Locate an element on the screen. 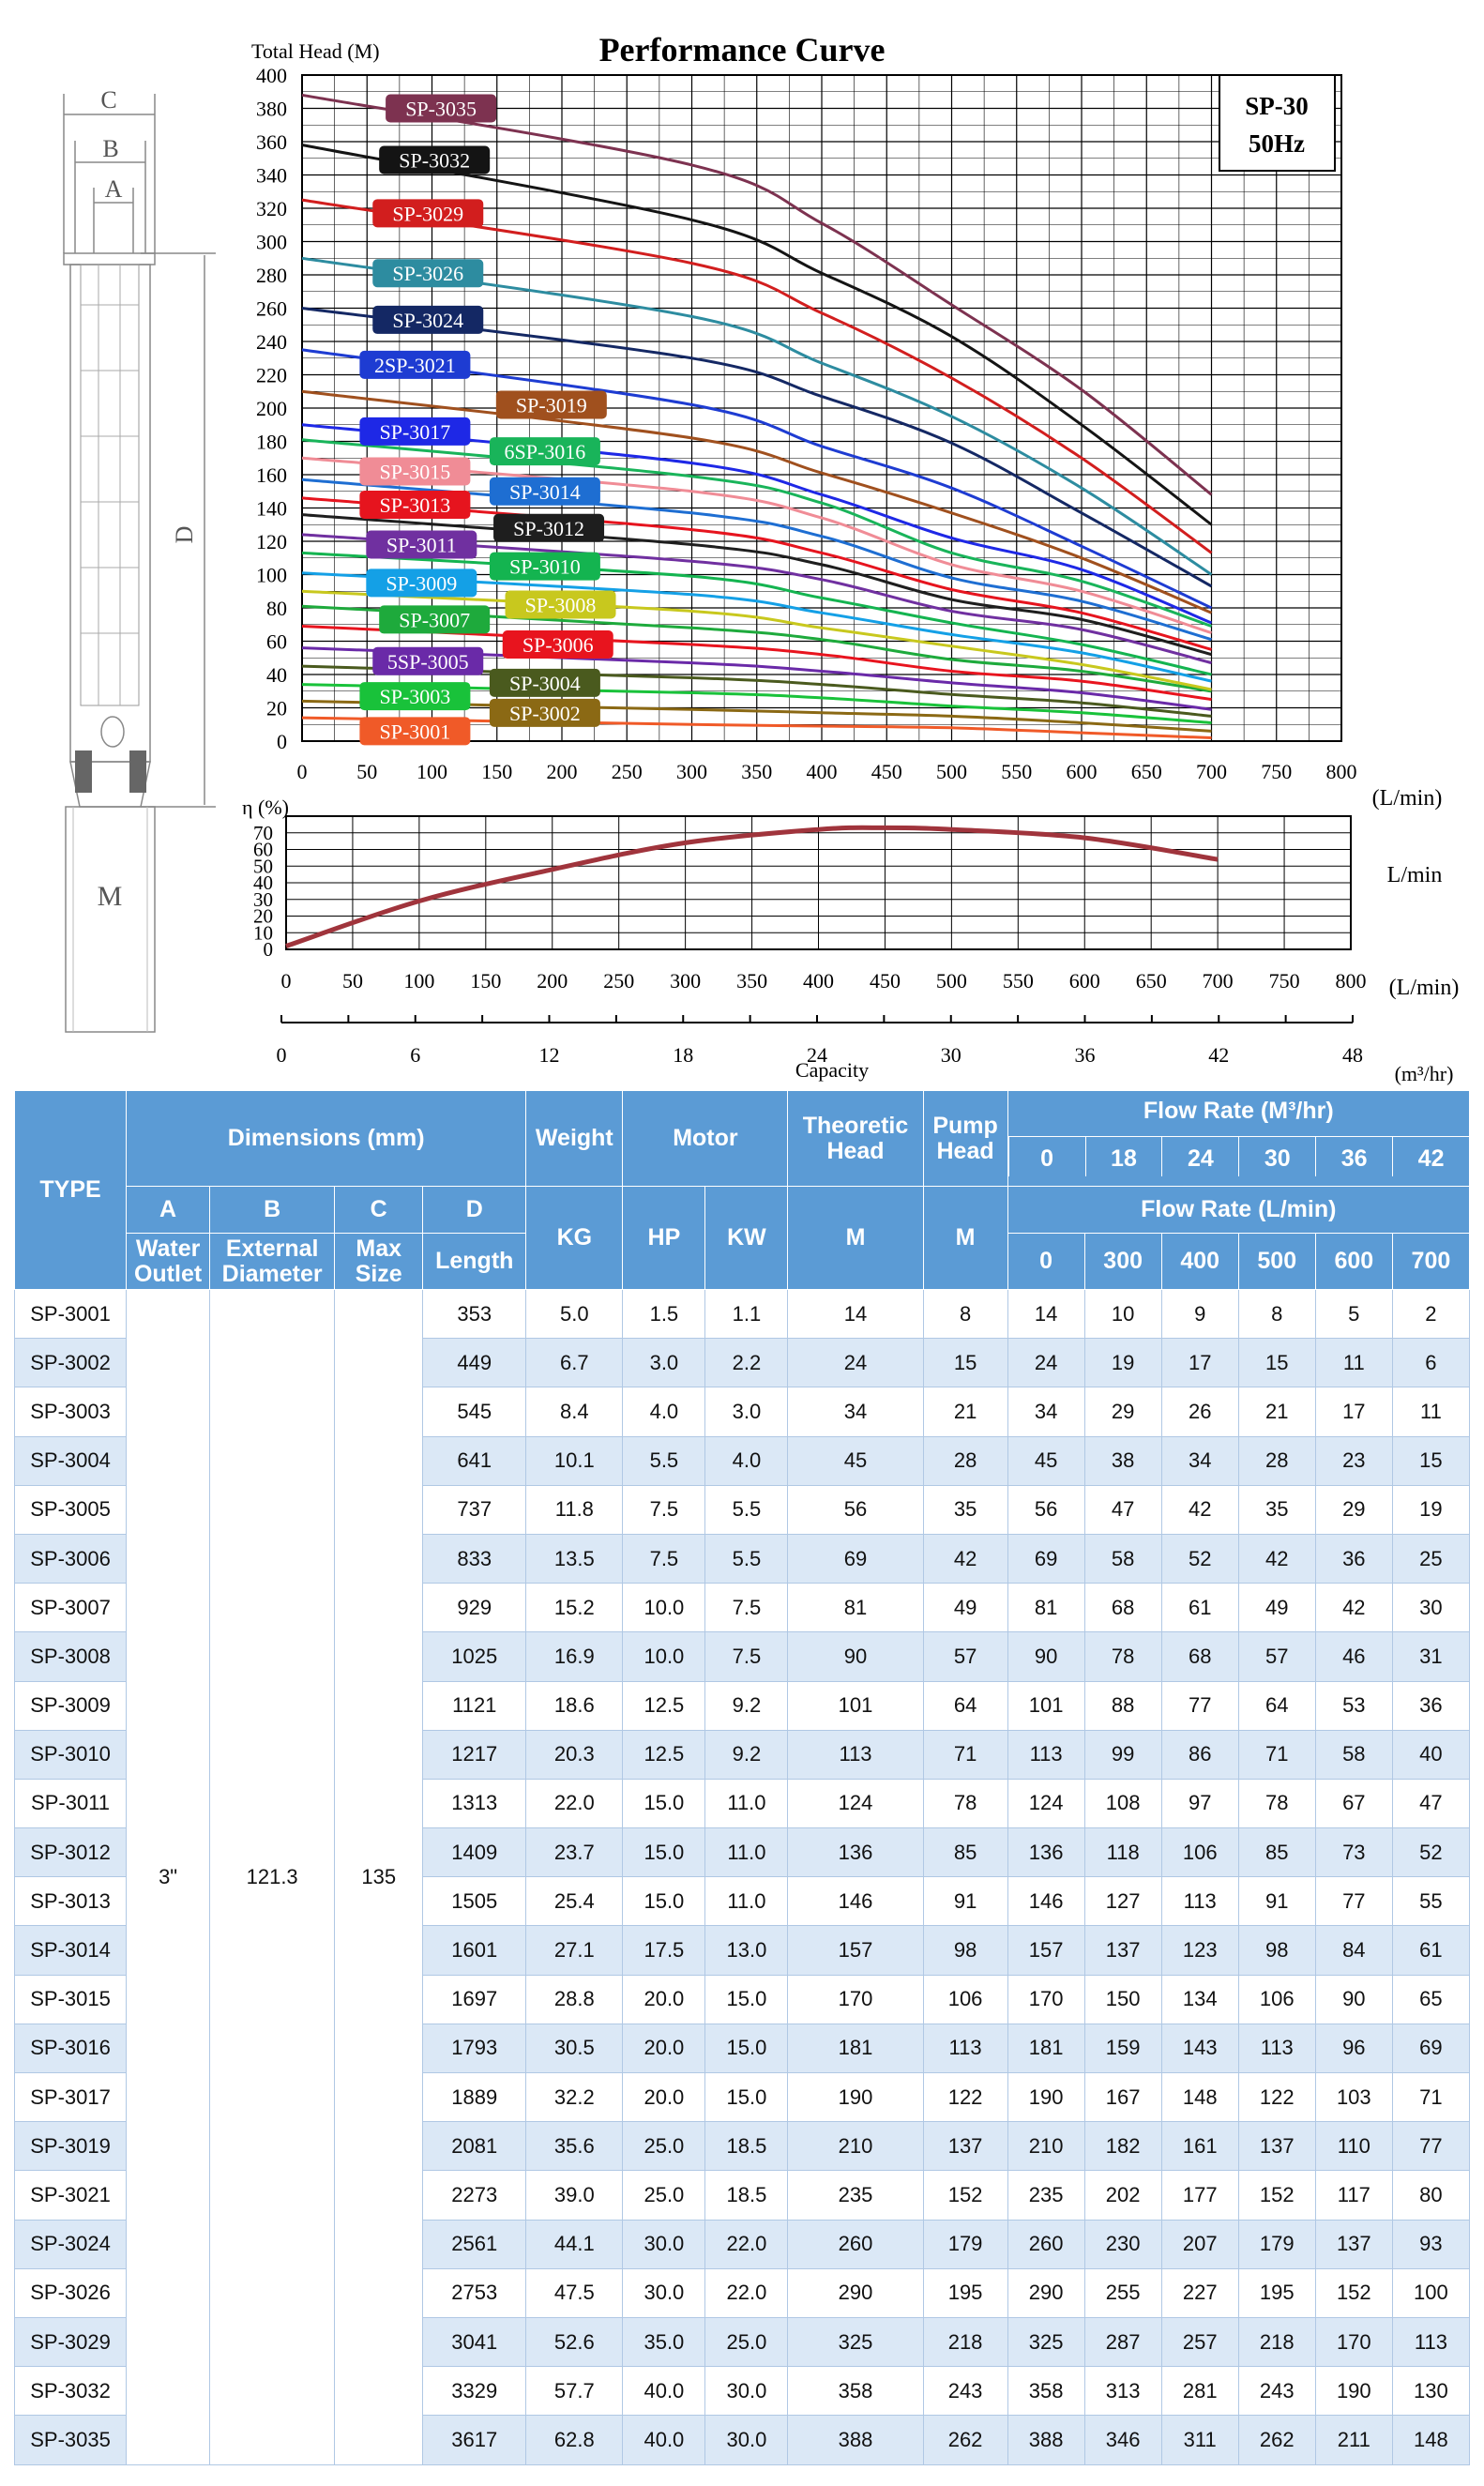 Image resolution: width=1484 pixels, height=2486 pixels. cell-flow-0: 14 is located at coordinates (1046, 1314).